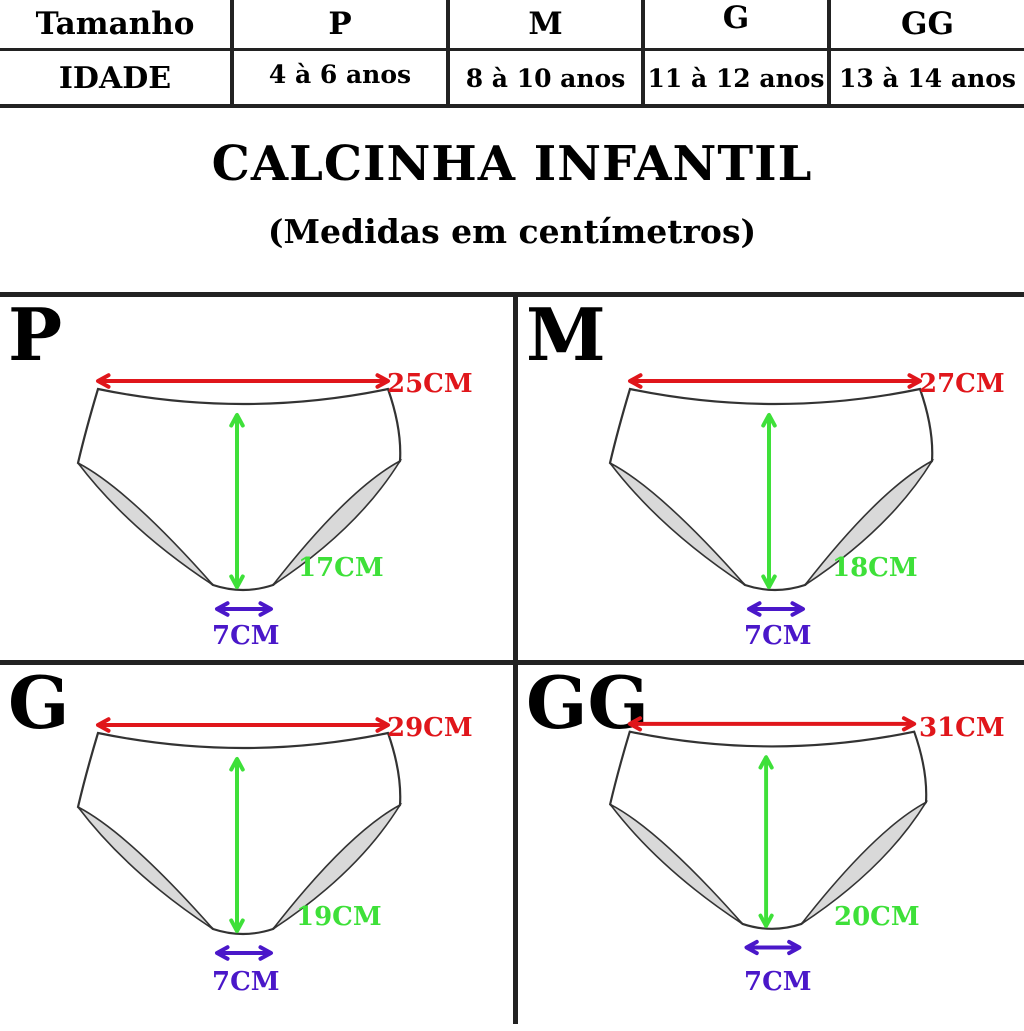 The height and width of the screenshot is (1031, 1024). Describe the element at coordinates (566, 334) in the screenshot. I see `panel-size-letter: M` at that location.